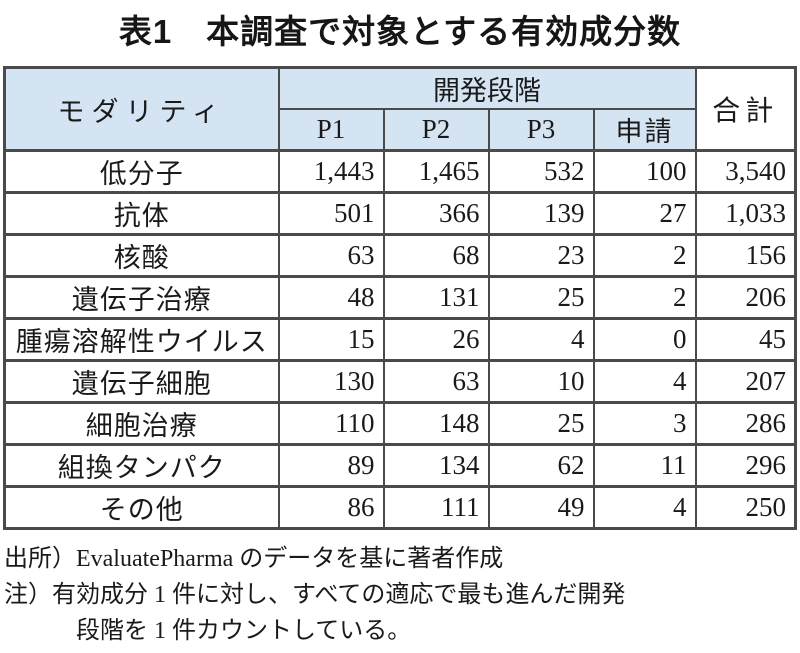 The width and height of the screenshot is (800, 653). Describe the element at coordinates (745, 465) in the screenshot. I see `total-cell: 296` at that location.